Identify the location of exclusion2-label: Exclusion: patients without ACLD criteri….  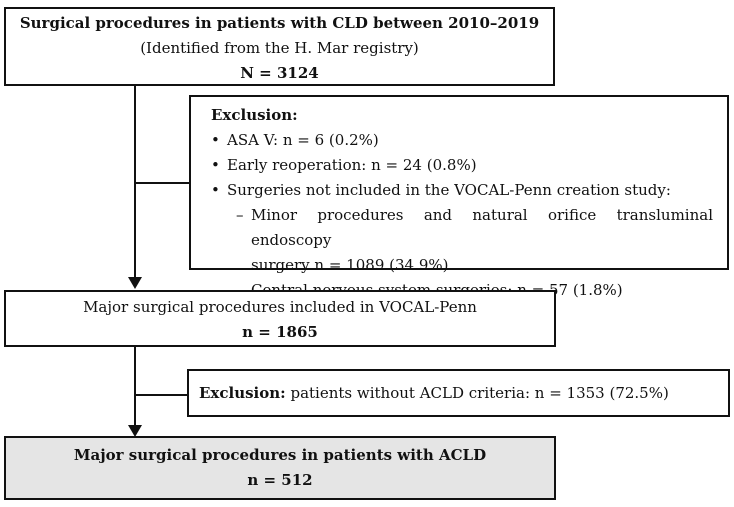
(434, 393).